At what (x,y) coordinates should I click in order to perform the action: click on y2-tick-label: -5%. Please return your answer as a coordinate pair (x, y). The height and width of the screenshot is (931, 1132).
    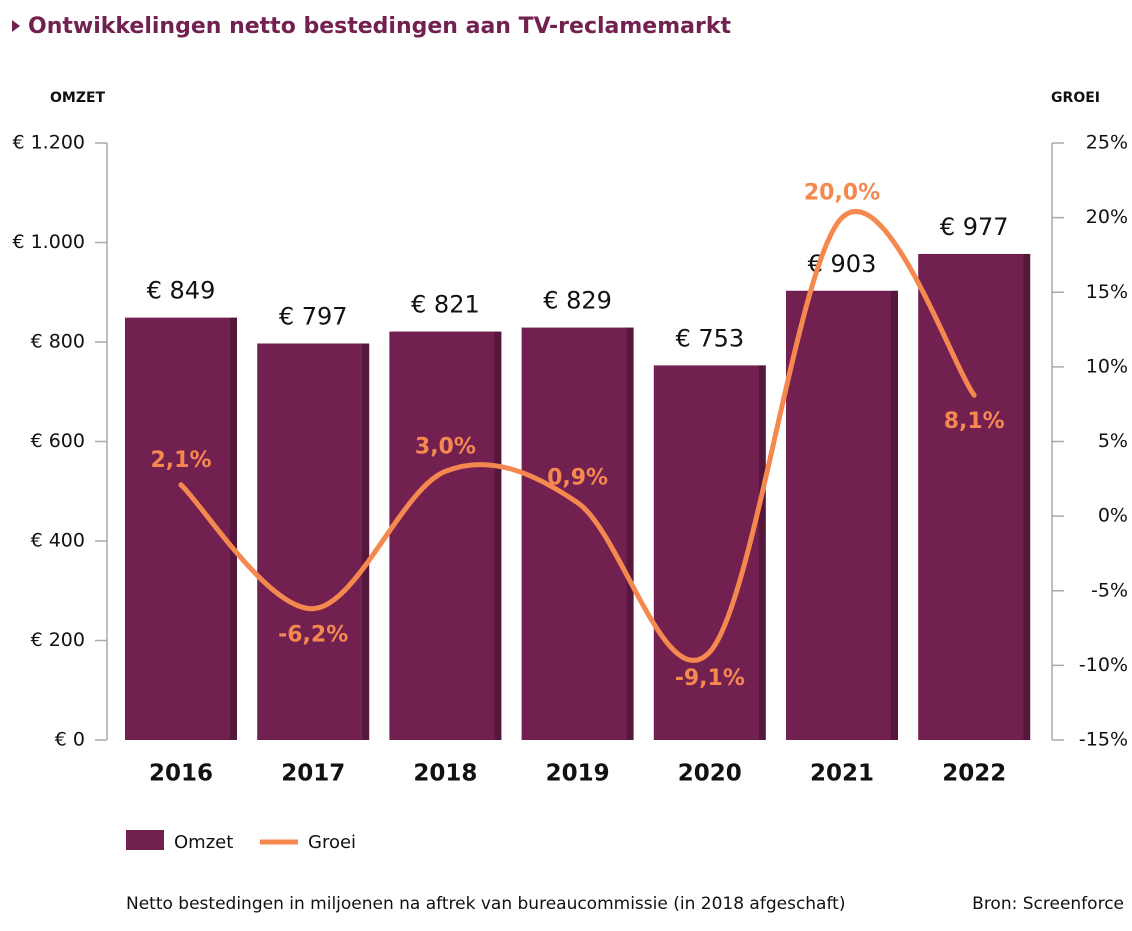
    Looking at the image, I should click on (1109, 590).